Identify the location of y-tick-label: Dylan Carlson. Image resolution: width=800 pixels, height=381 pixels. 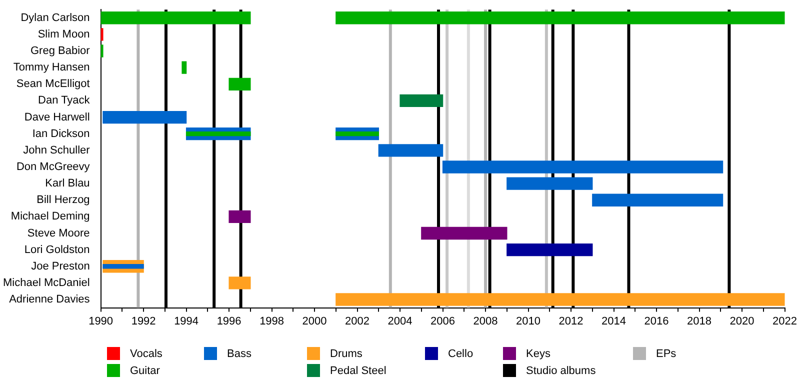
(55, 18).